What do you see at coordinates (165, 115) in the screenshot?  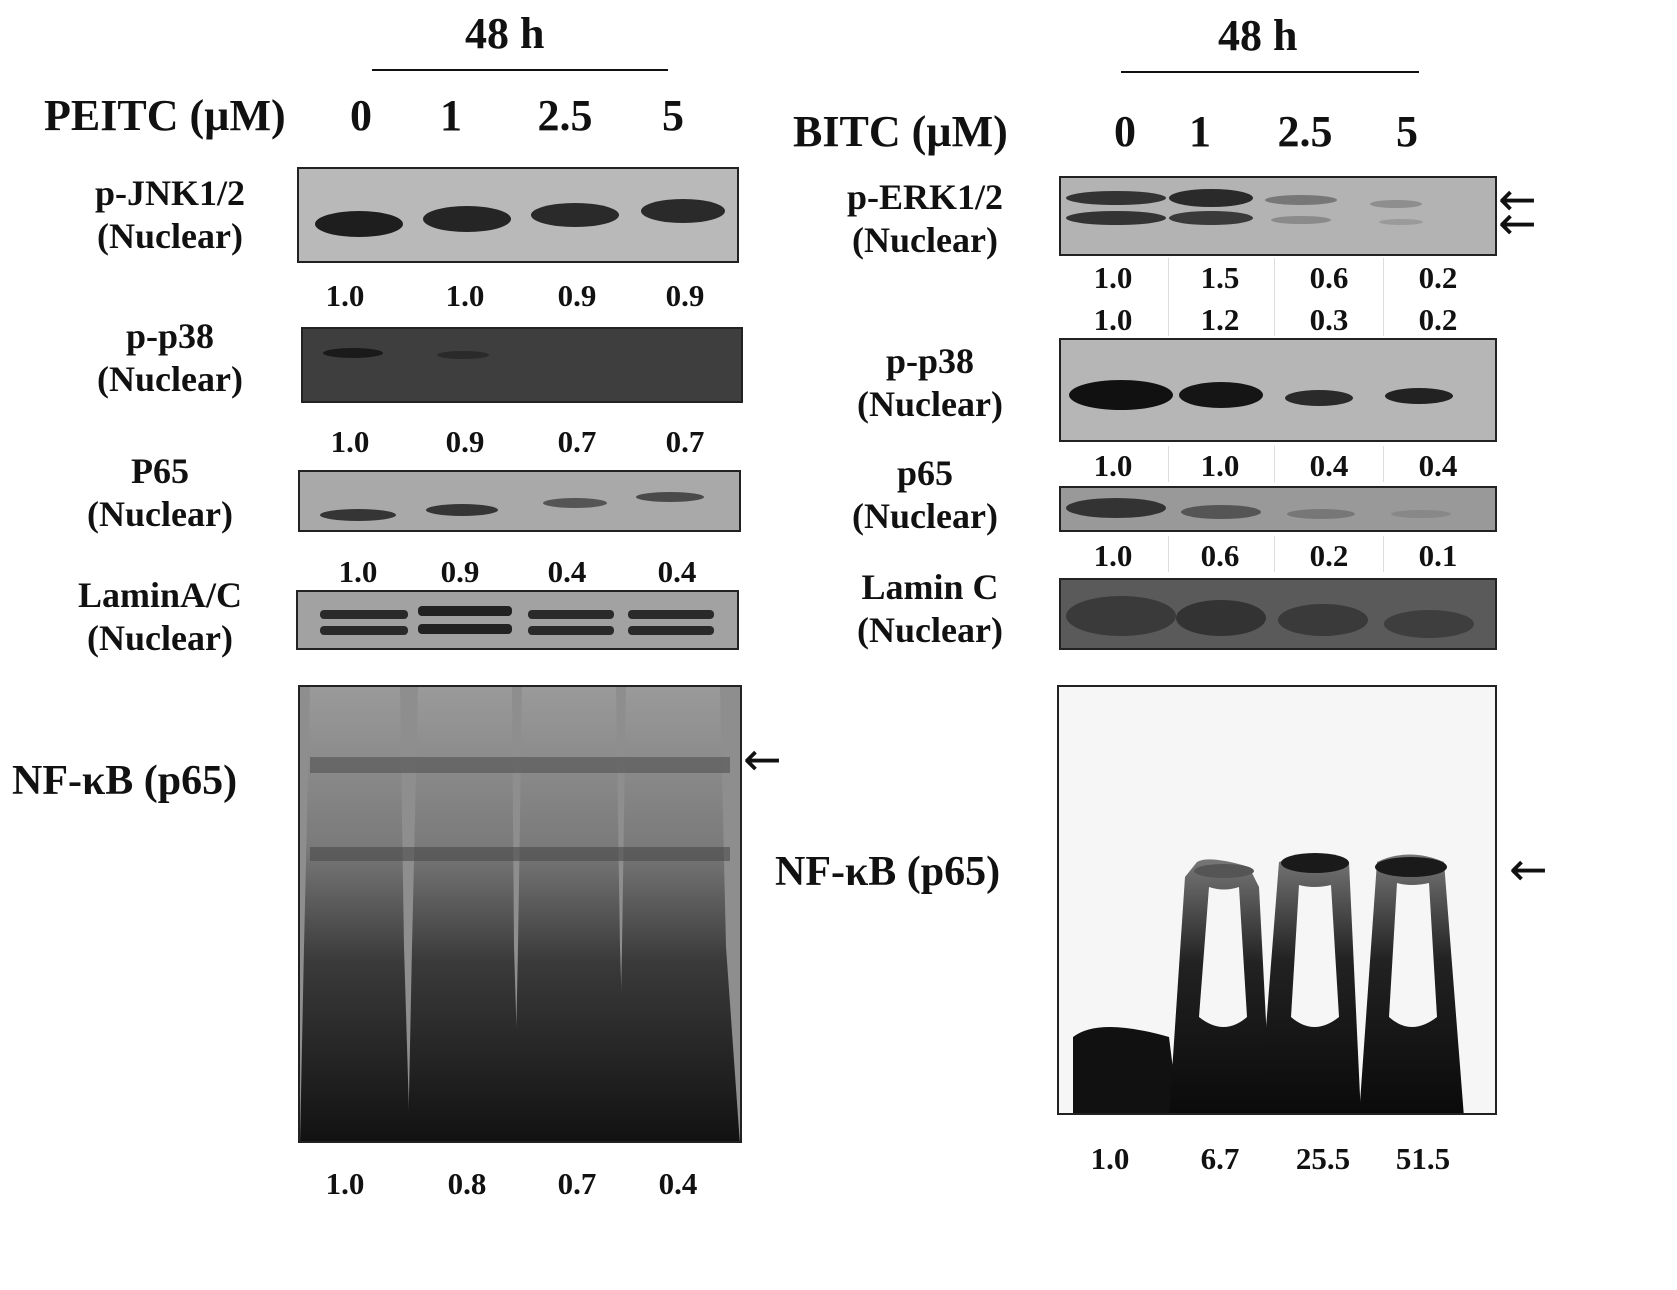 I see `left-treatment-label: PEITC (µM)` at bounding box center [165, 115].